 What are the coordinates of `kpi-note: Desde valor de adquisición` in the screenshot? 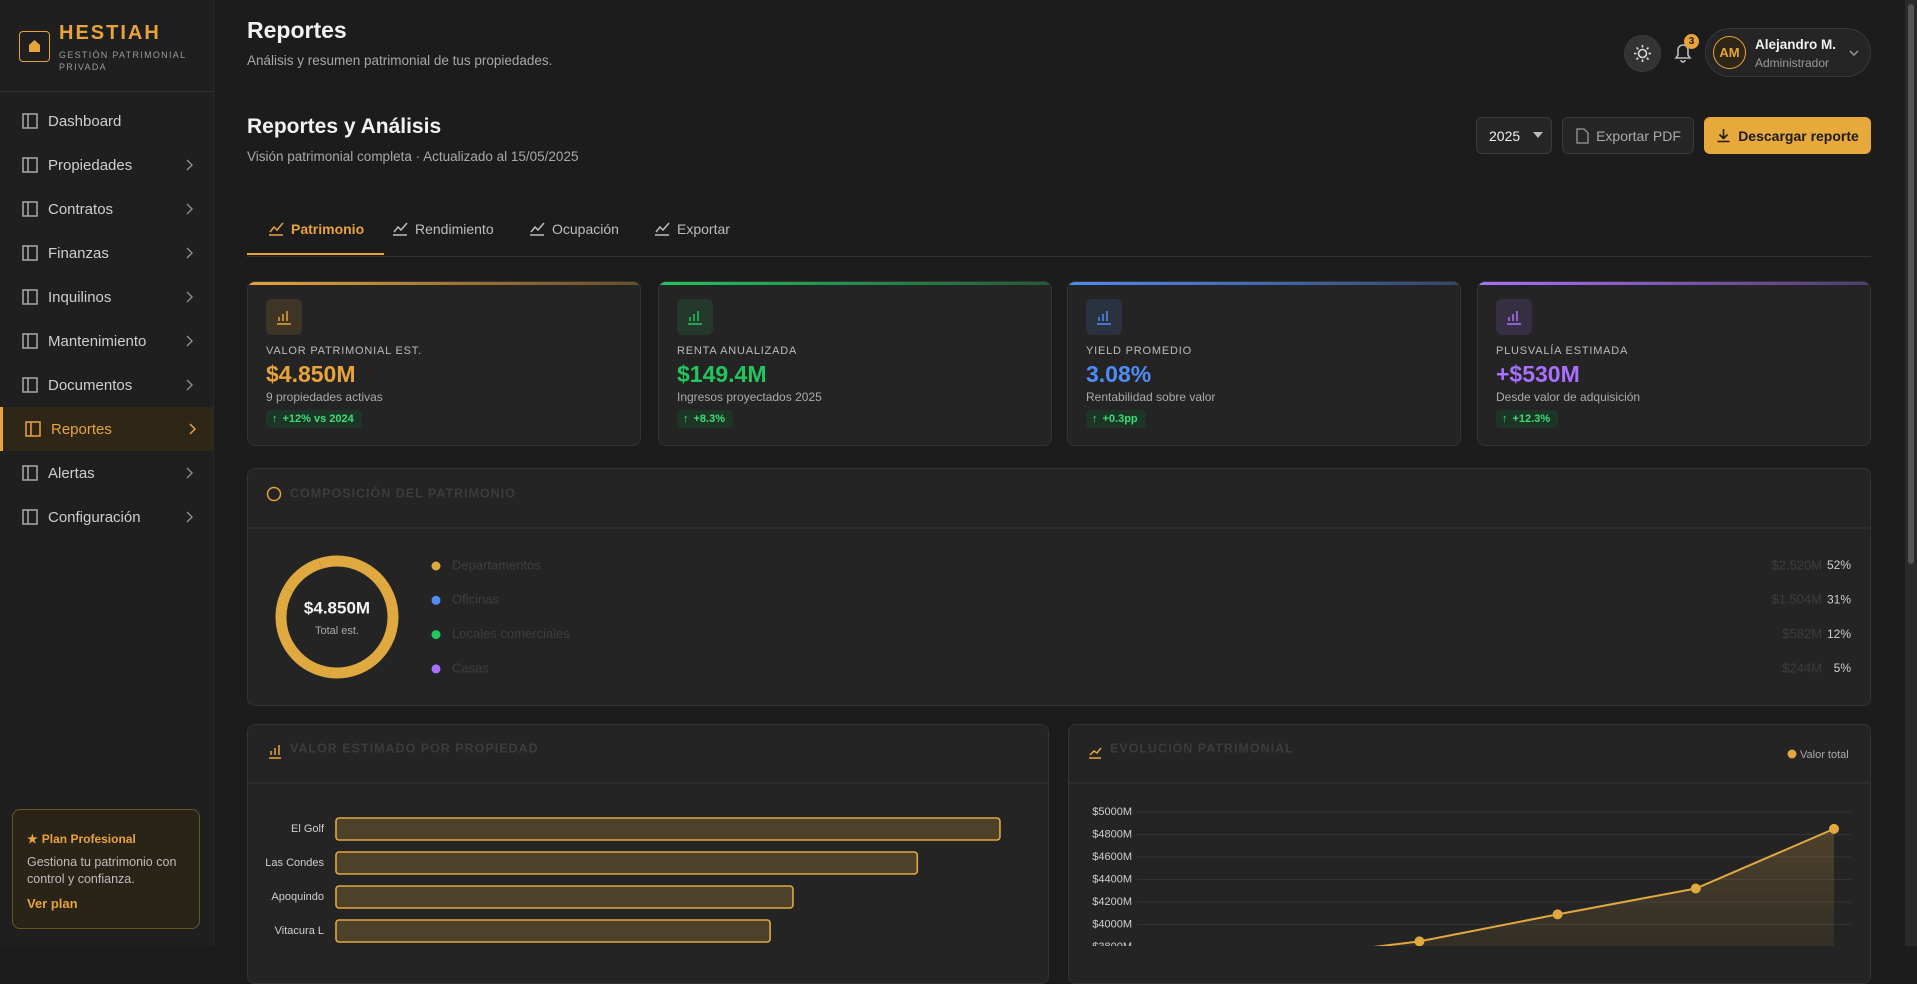 It's located at (1568, 397).